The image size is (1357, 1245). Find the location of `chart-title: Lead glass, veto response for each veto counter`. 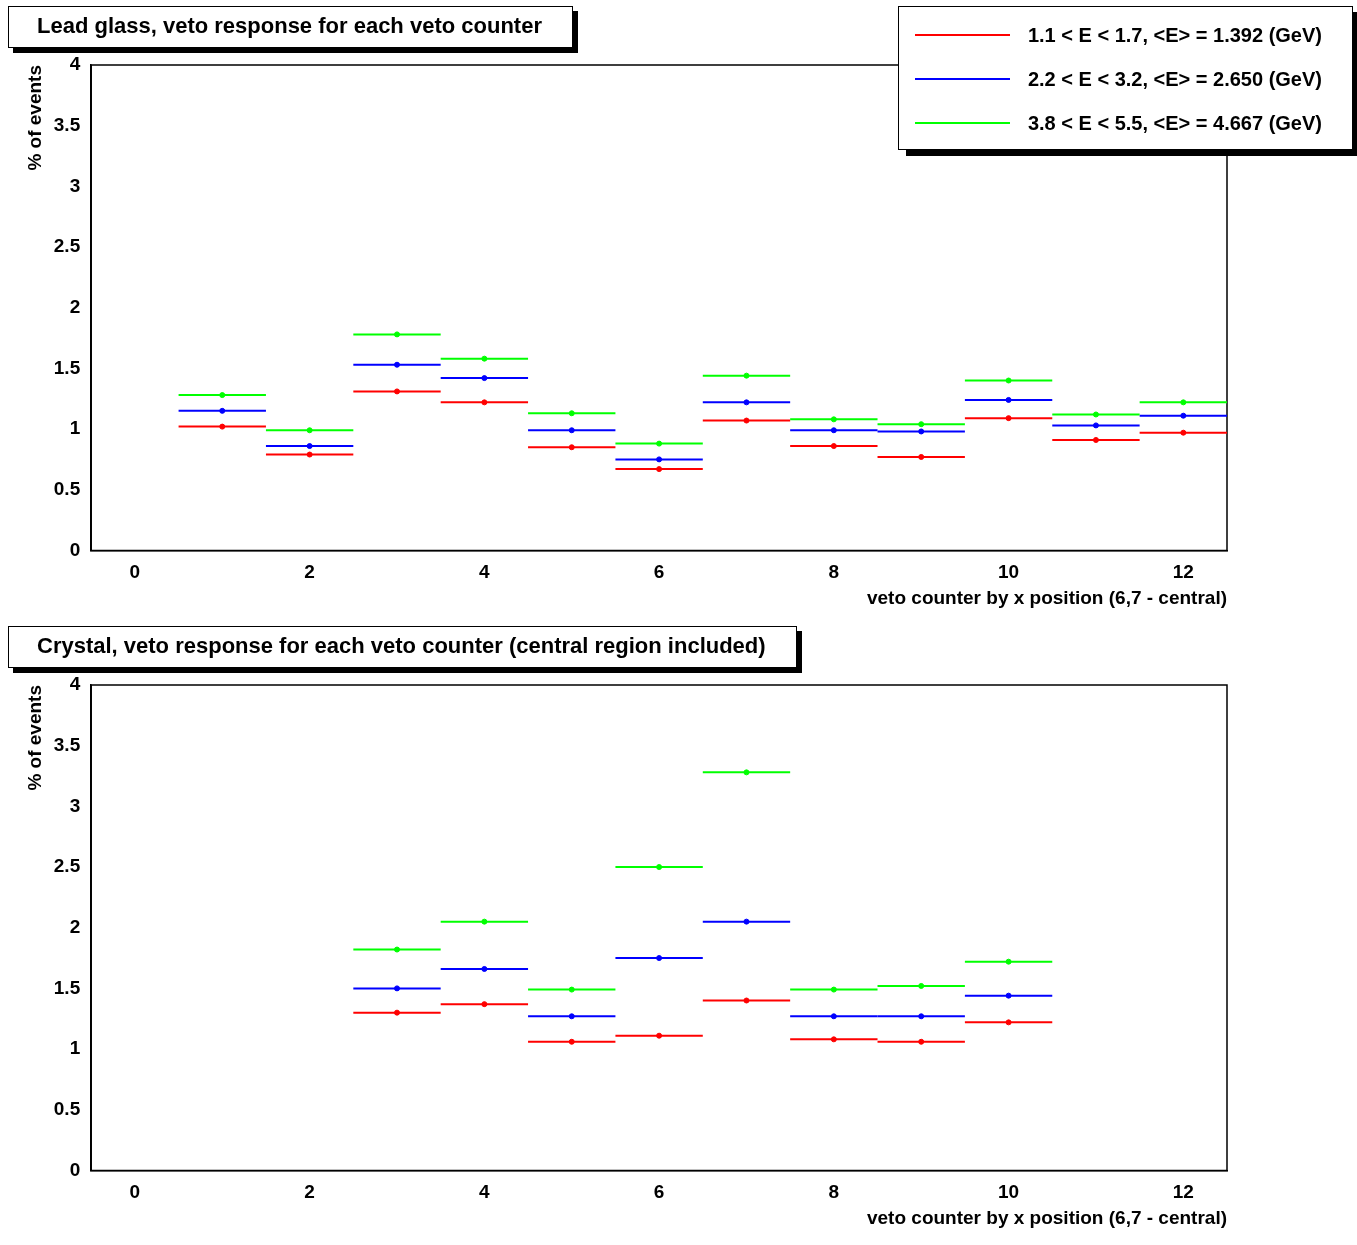

chart-title: Lead glass, veto response for each veto counter is located at coordinates (290, 27).